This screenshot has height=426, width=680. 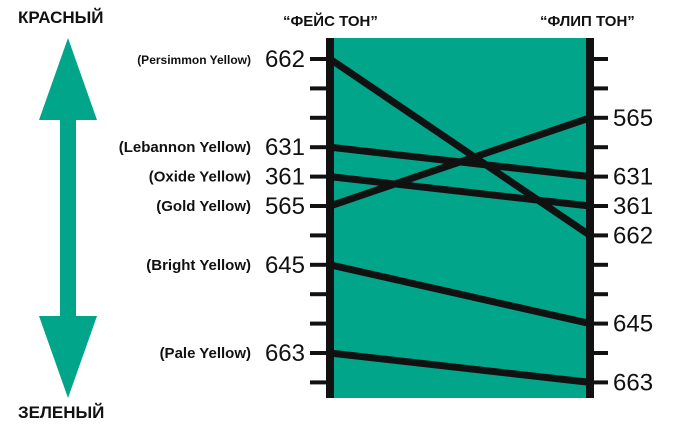 What do you see at coordinates (200, 177) in the screenshot?
I see `shade-name: (Oxide Yellow)` at bounding box center [200, 177].